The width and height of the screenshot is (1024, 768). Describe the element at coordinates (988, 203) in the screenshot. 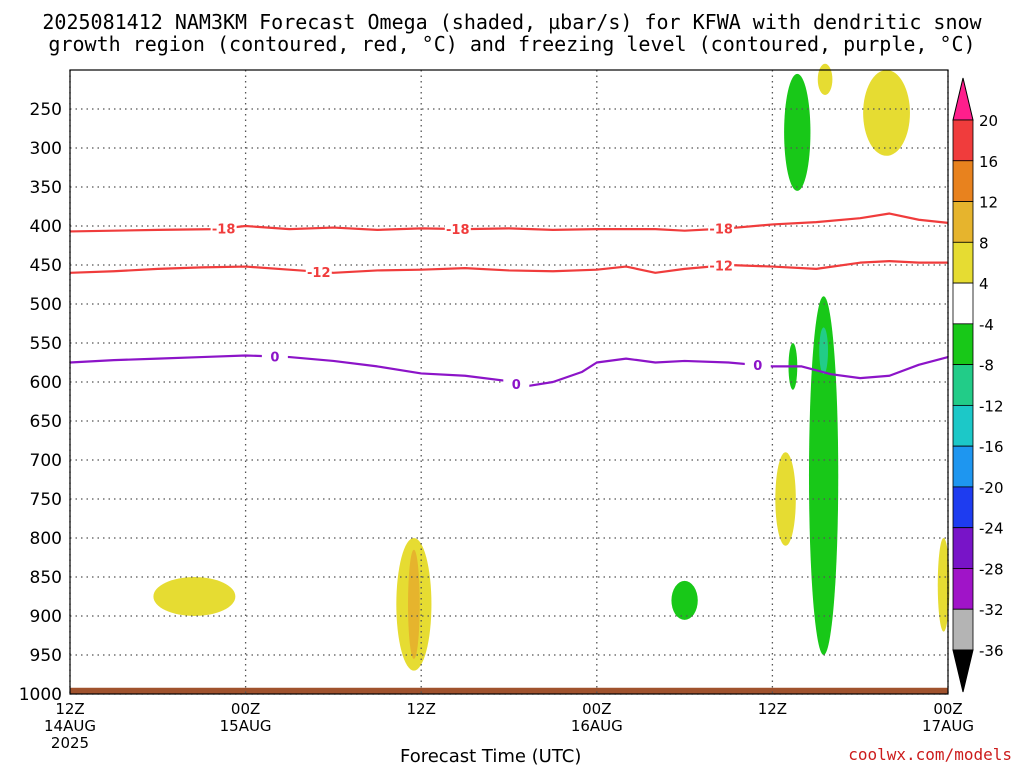

I see `colorbar-label: 12` at that location.